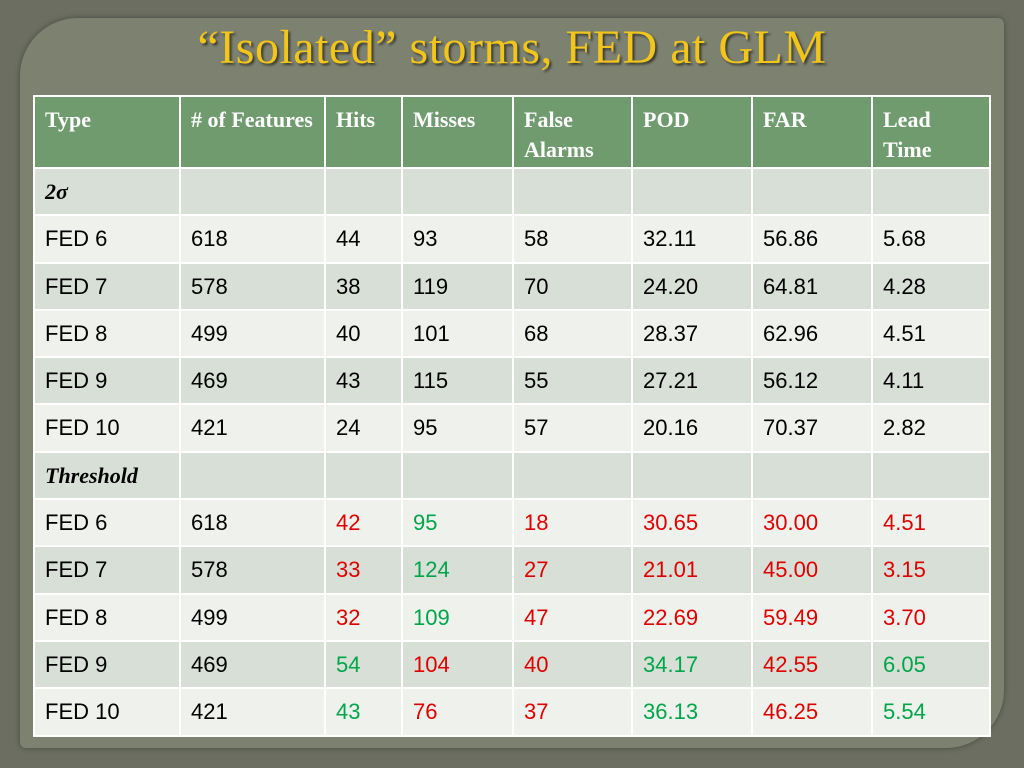 The width and height of the screenshot is (1024, 768). Describe the element at coordinates (812, 239) in the screenshot. I see `cell-far: 56.86` at that location.